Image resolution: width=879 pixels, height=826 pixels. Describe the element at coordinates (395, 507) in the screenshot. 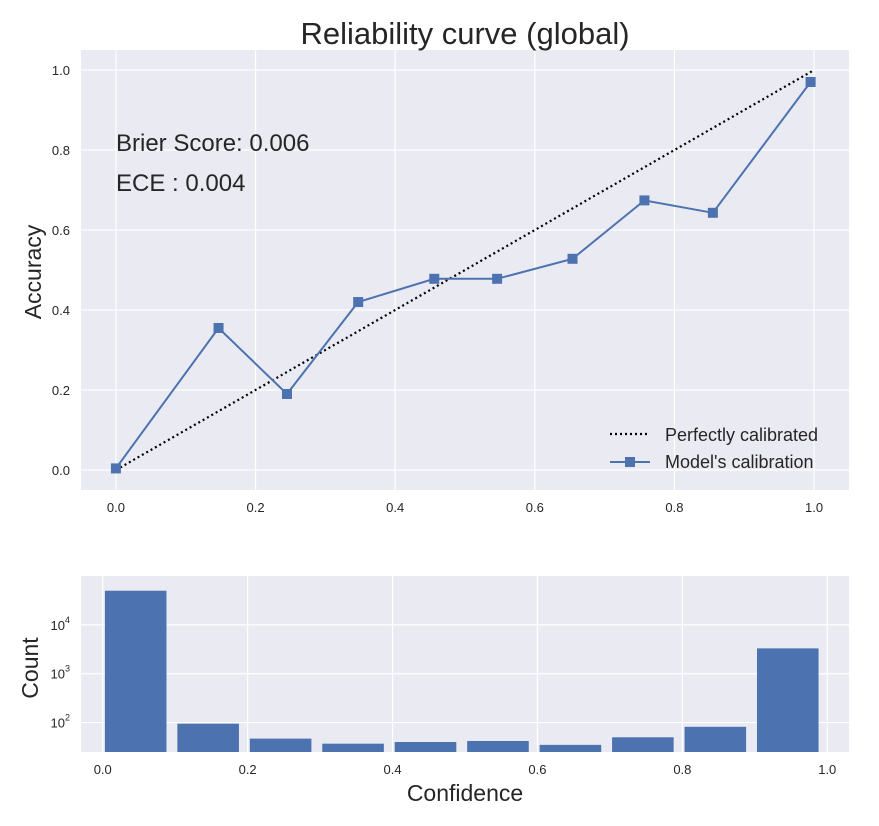

I see `reliability-x-tick-label: 0.4` at that location.